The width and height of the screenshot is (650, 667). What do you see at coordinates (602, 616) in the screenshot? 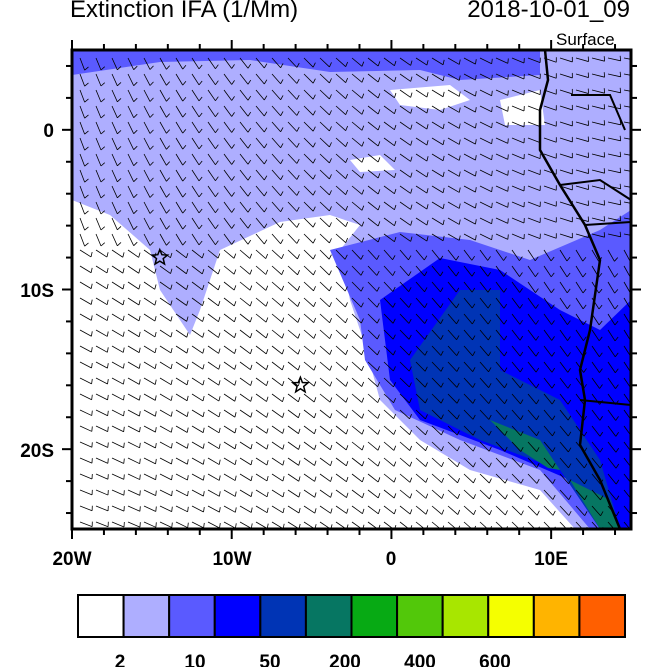
I see `colorbar-swatch` at bounding box center [602, 616].